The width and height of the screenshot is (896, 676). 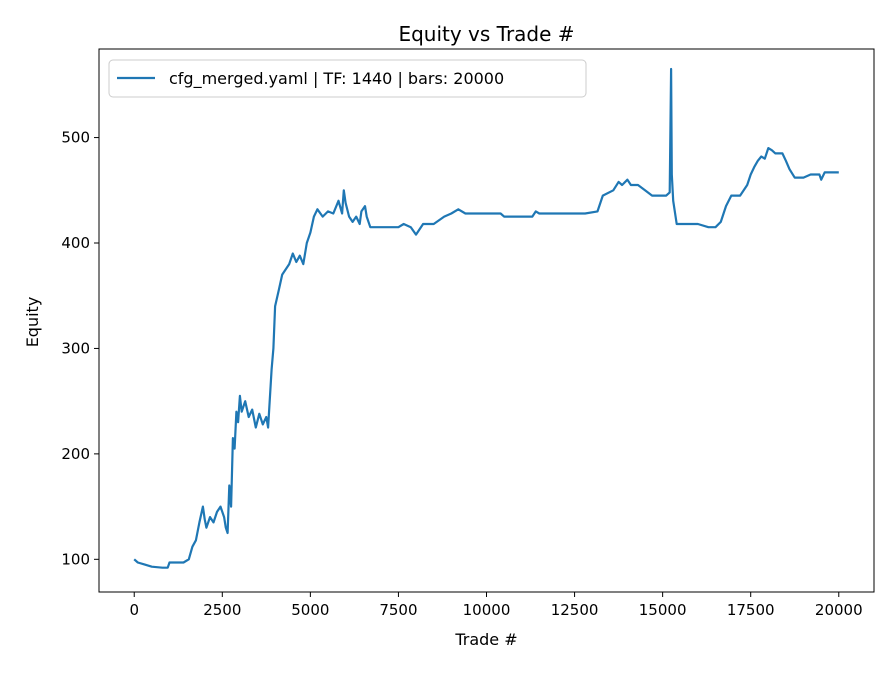 What do you see at coordinates (75, 243) in the screenshot?
I see `y-tick-label: 400` at bounding box center [75, 243].